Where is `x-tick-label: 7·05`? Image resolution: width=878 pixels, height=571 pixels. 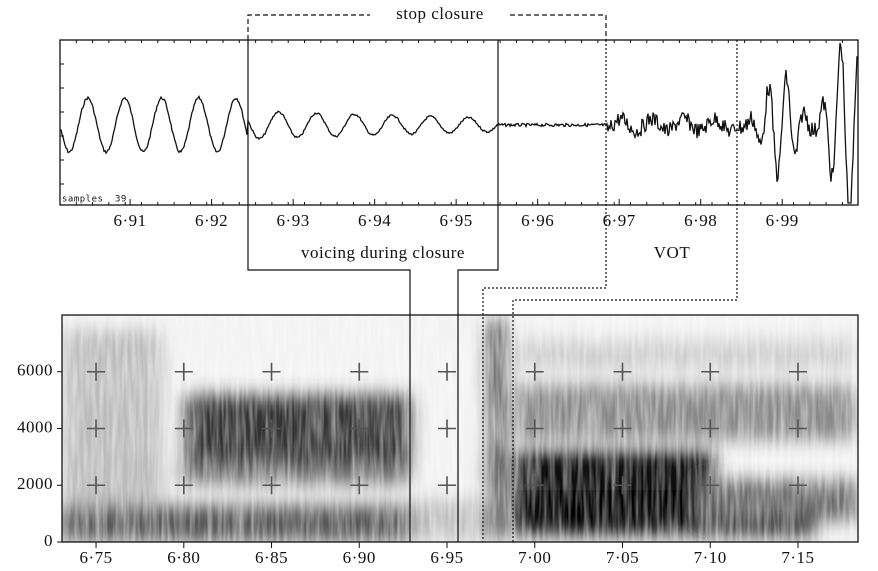 x-tick-label: 7·05 is located at coordinates (622, 557).